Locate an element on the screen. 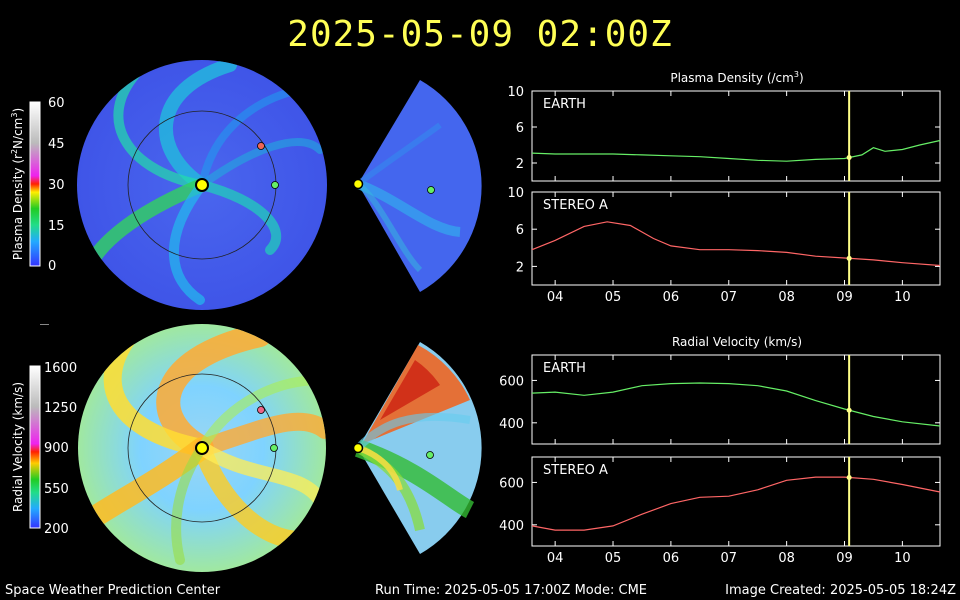 The image size is (960, 600). velocity-earth-dot is located at coordinates (274, 448).